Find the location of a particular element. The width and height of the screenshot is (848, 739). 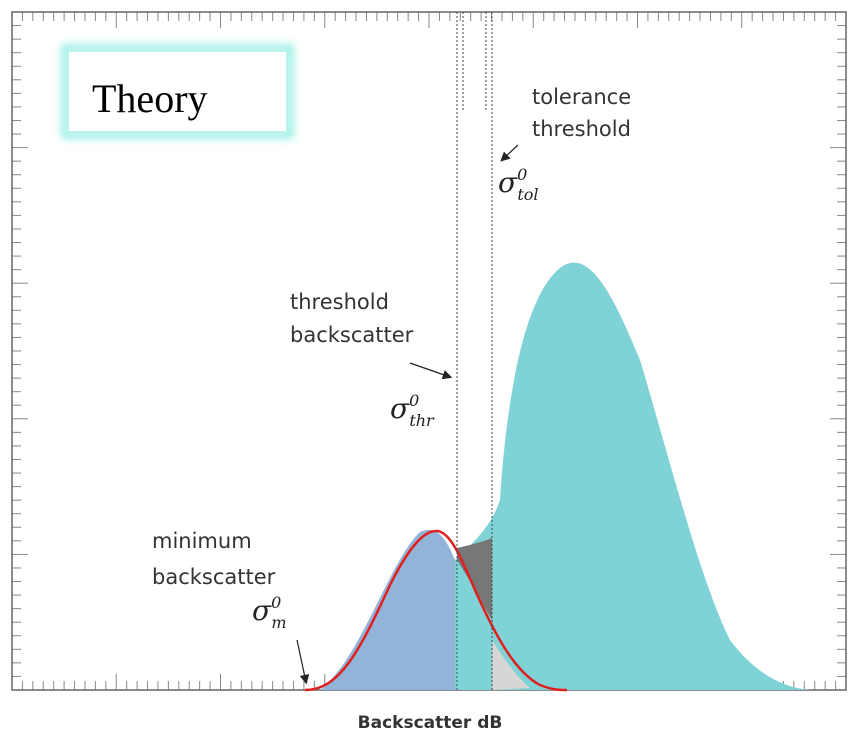

annotation-line: tolerance is located at coordinates (581, 97).